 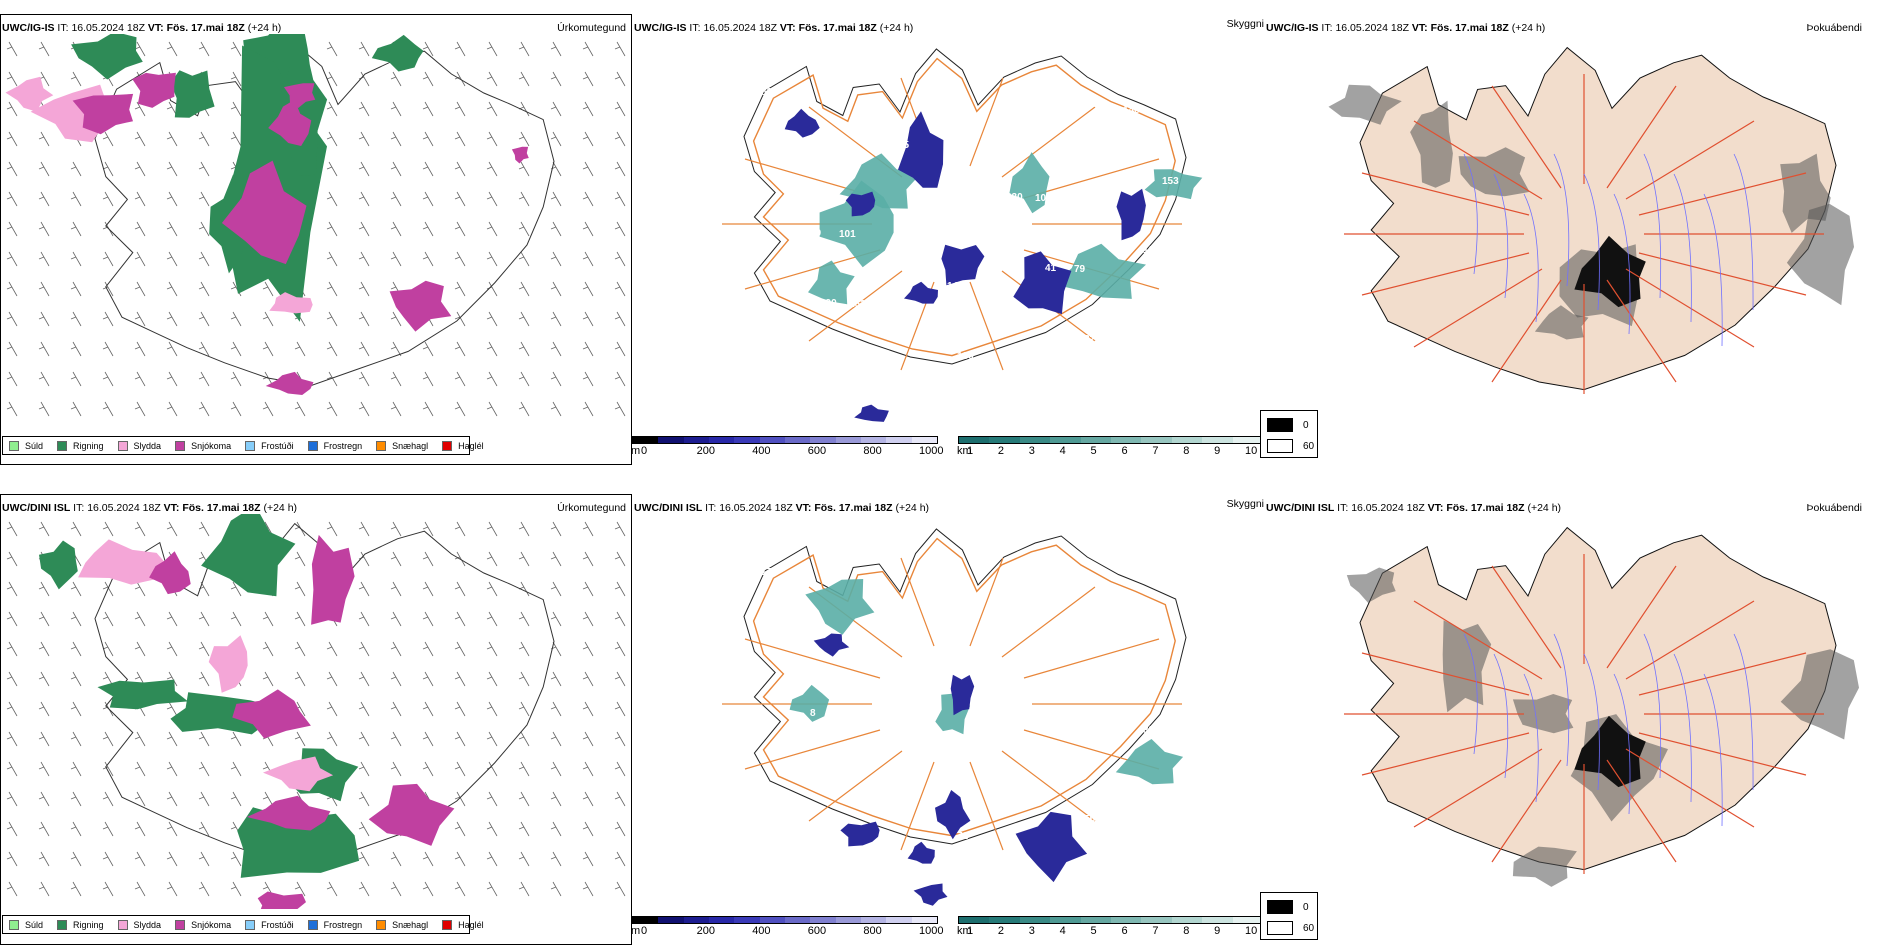 What do you see at coordinates (471, 445) in the screenshot?
I see `legend-label: Haglél` at bounding box center [471, 445].